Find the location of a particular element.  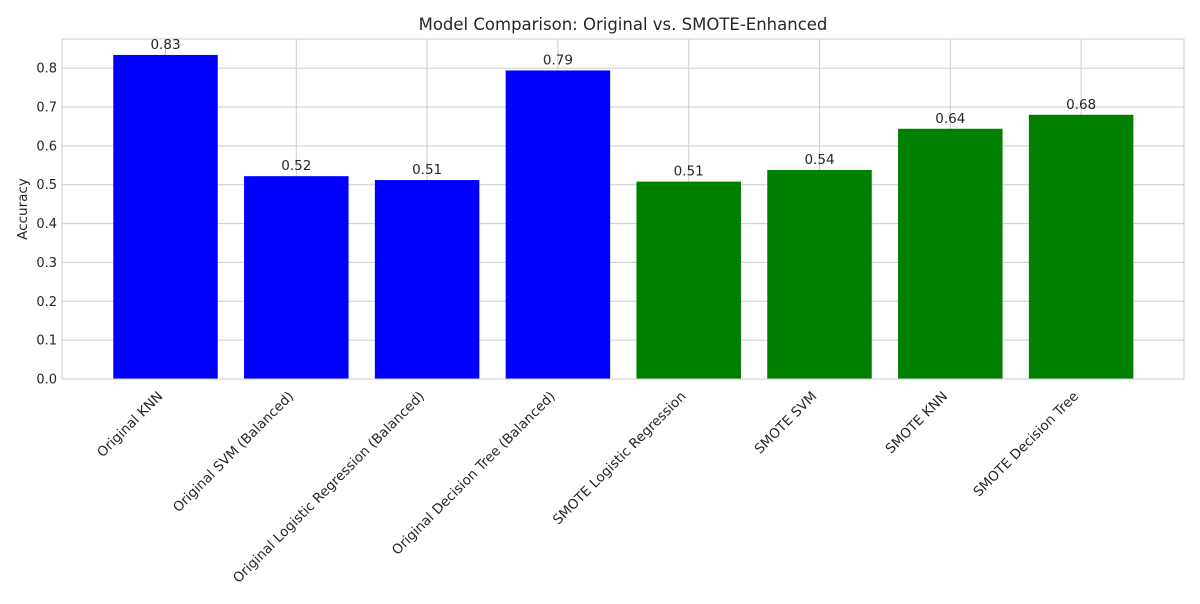

y-tick-label: 0.5 is located at coordinates (46, 185).